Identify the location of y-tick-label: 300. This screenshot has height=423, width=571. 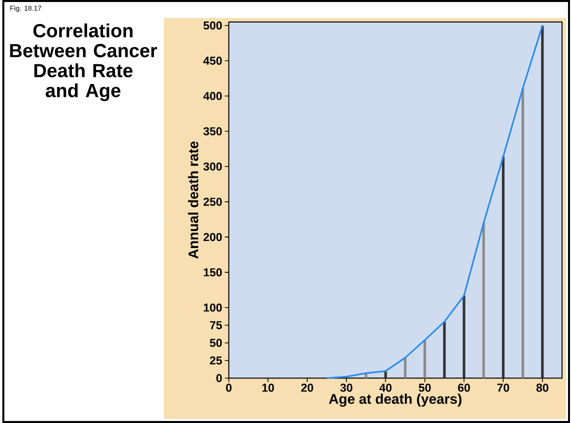
(212, 166).